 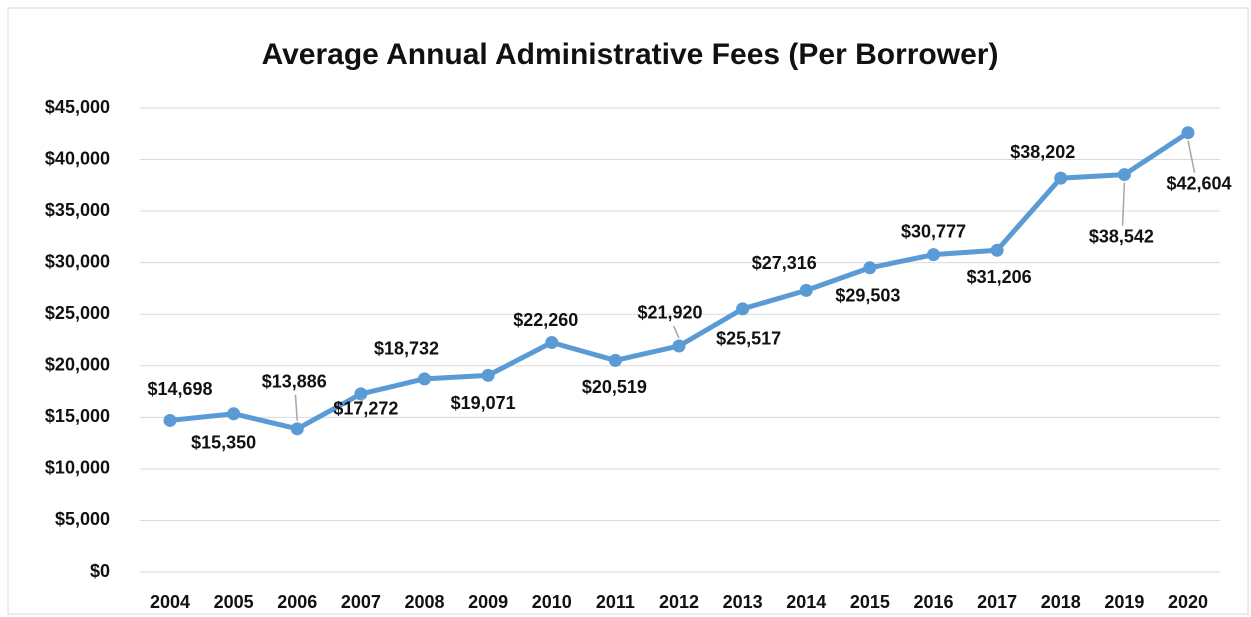 I want to click on data-label: $20,519, so click(x=614, y=387).